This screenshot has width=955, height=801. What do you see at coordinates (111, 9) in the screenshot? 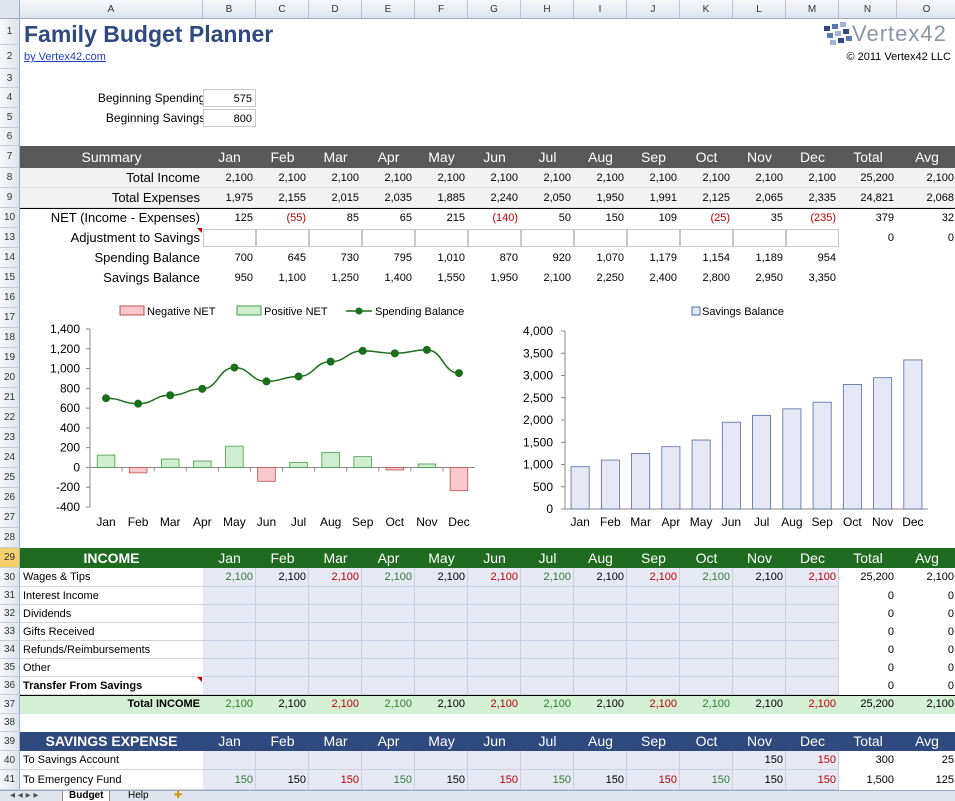
I see `column-header: A` at bounding box center [111, 9].